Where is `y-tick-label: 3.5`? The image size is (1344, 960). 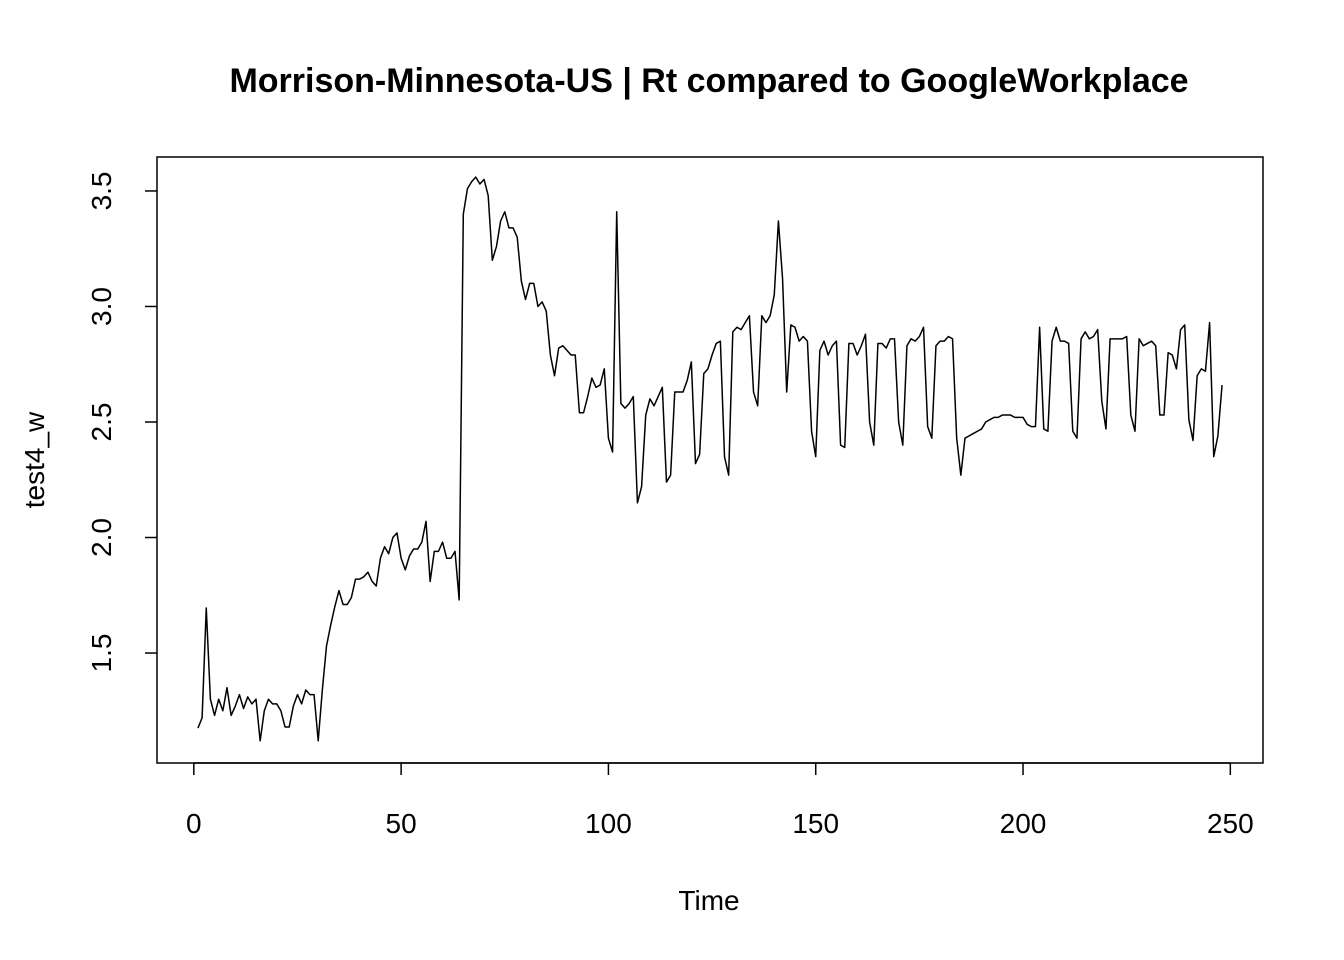
y-tick-label: 3.5 is located at coordinates (101, 190).